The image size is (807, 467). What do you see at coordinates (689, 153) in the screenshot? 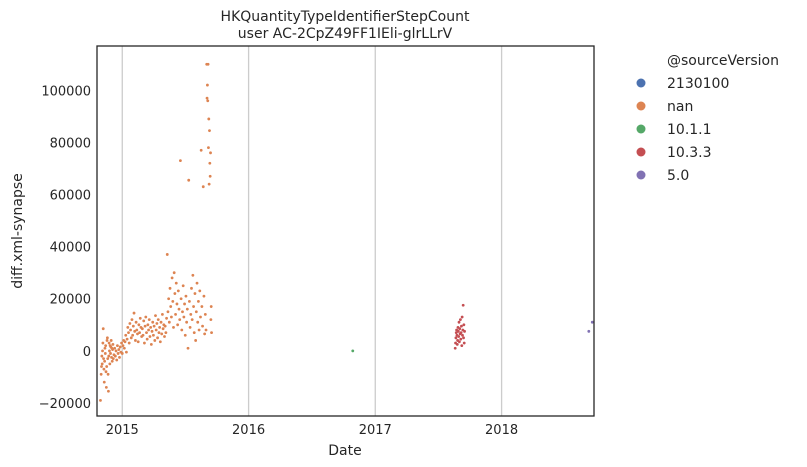
I see `legend-label: 10.3.3` at bounding box center [689, 153].